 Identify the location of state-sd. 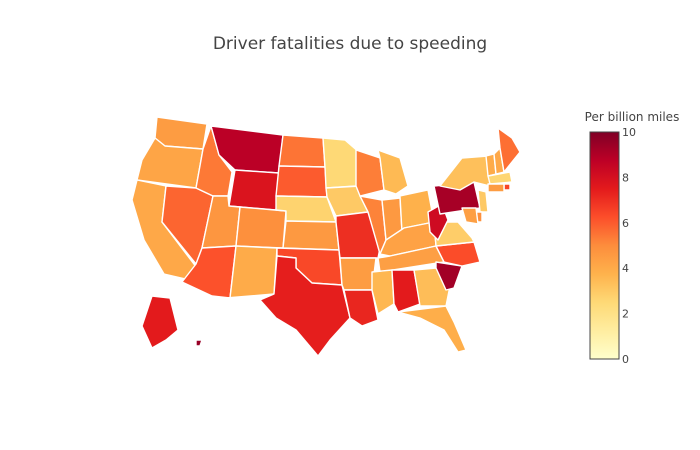
(301, 181).